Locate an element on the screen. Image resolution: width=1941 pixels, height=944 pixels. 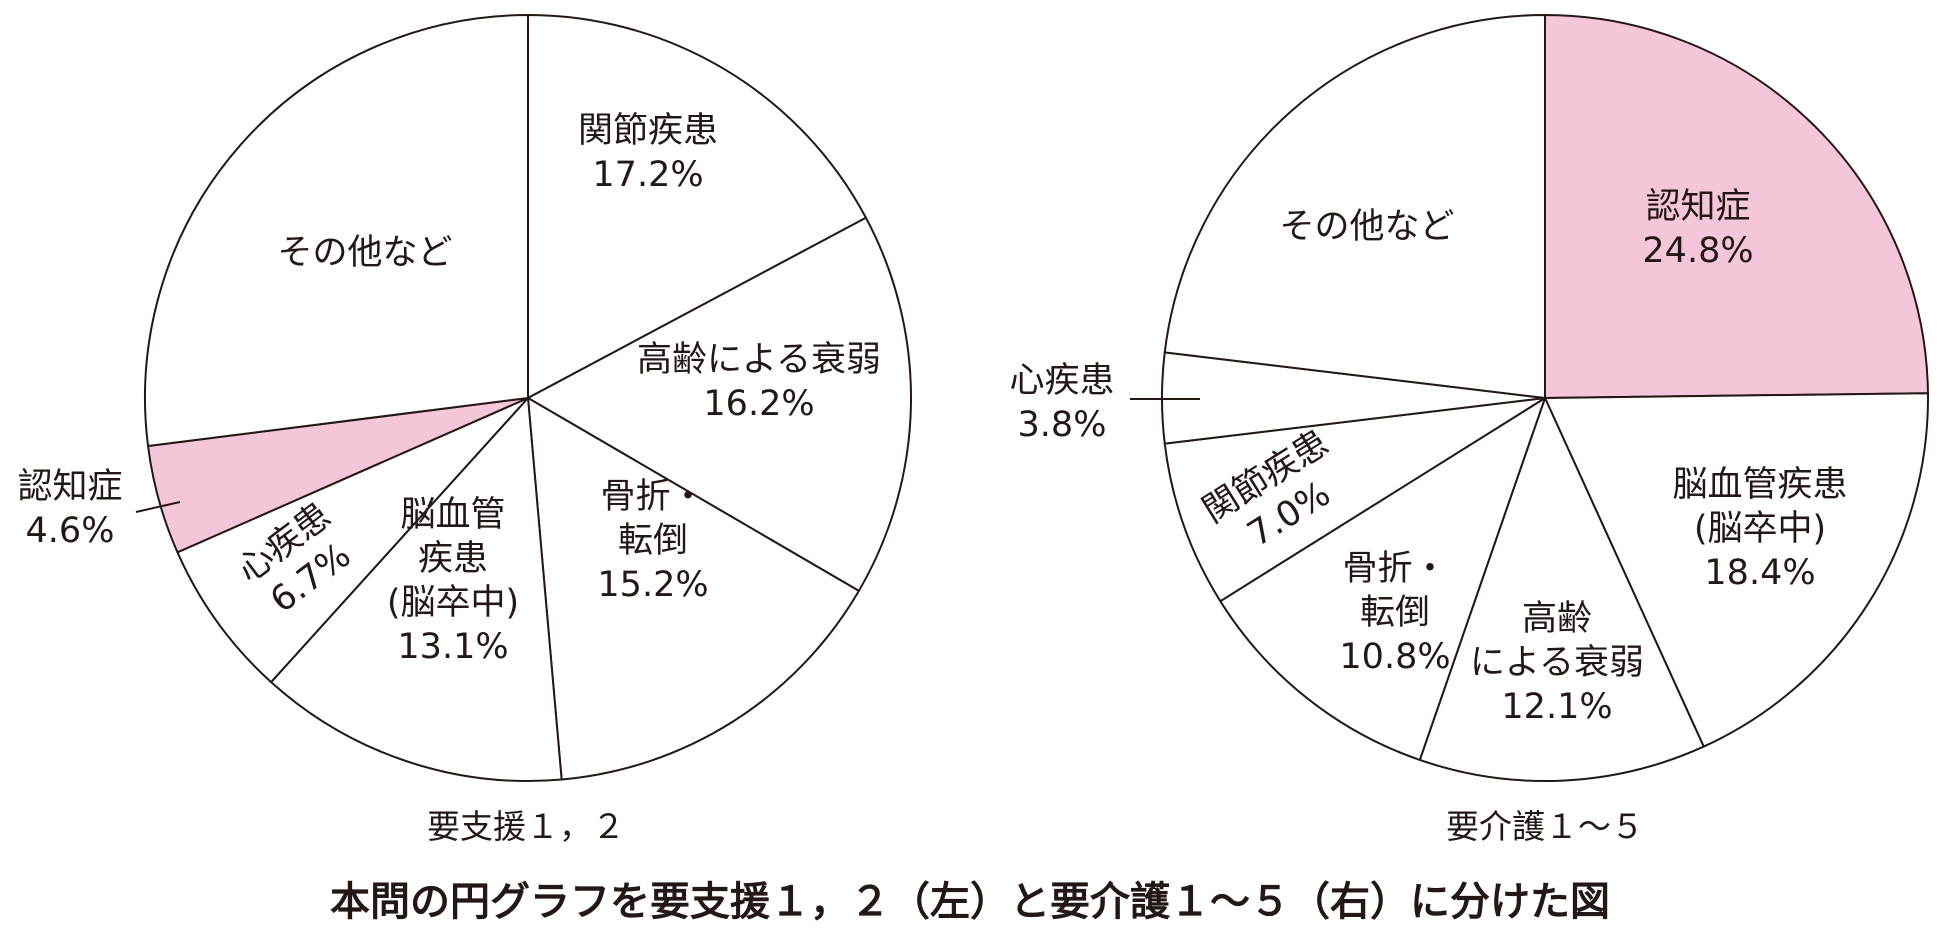
data-label: 16.2% is located at coordinates (758, 404).